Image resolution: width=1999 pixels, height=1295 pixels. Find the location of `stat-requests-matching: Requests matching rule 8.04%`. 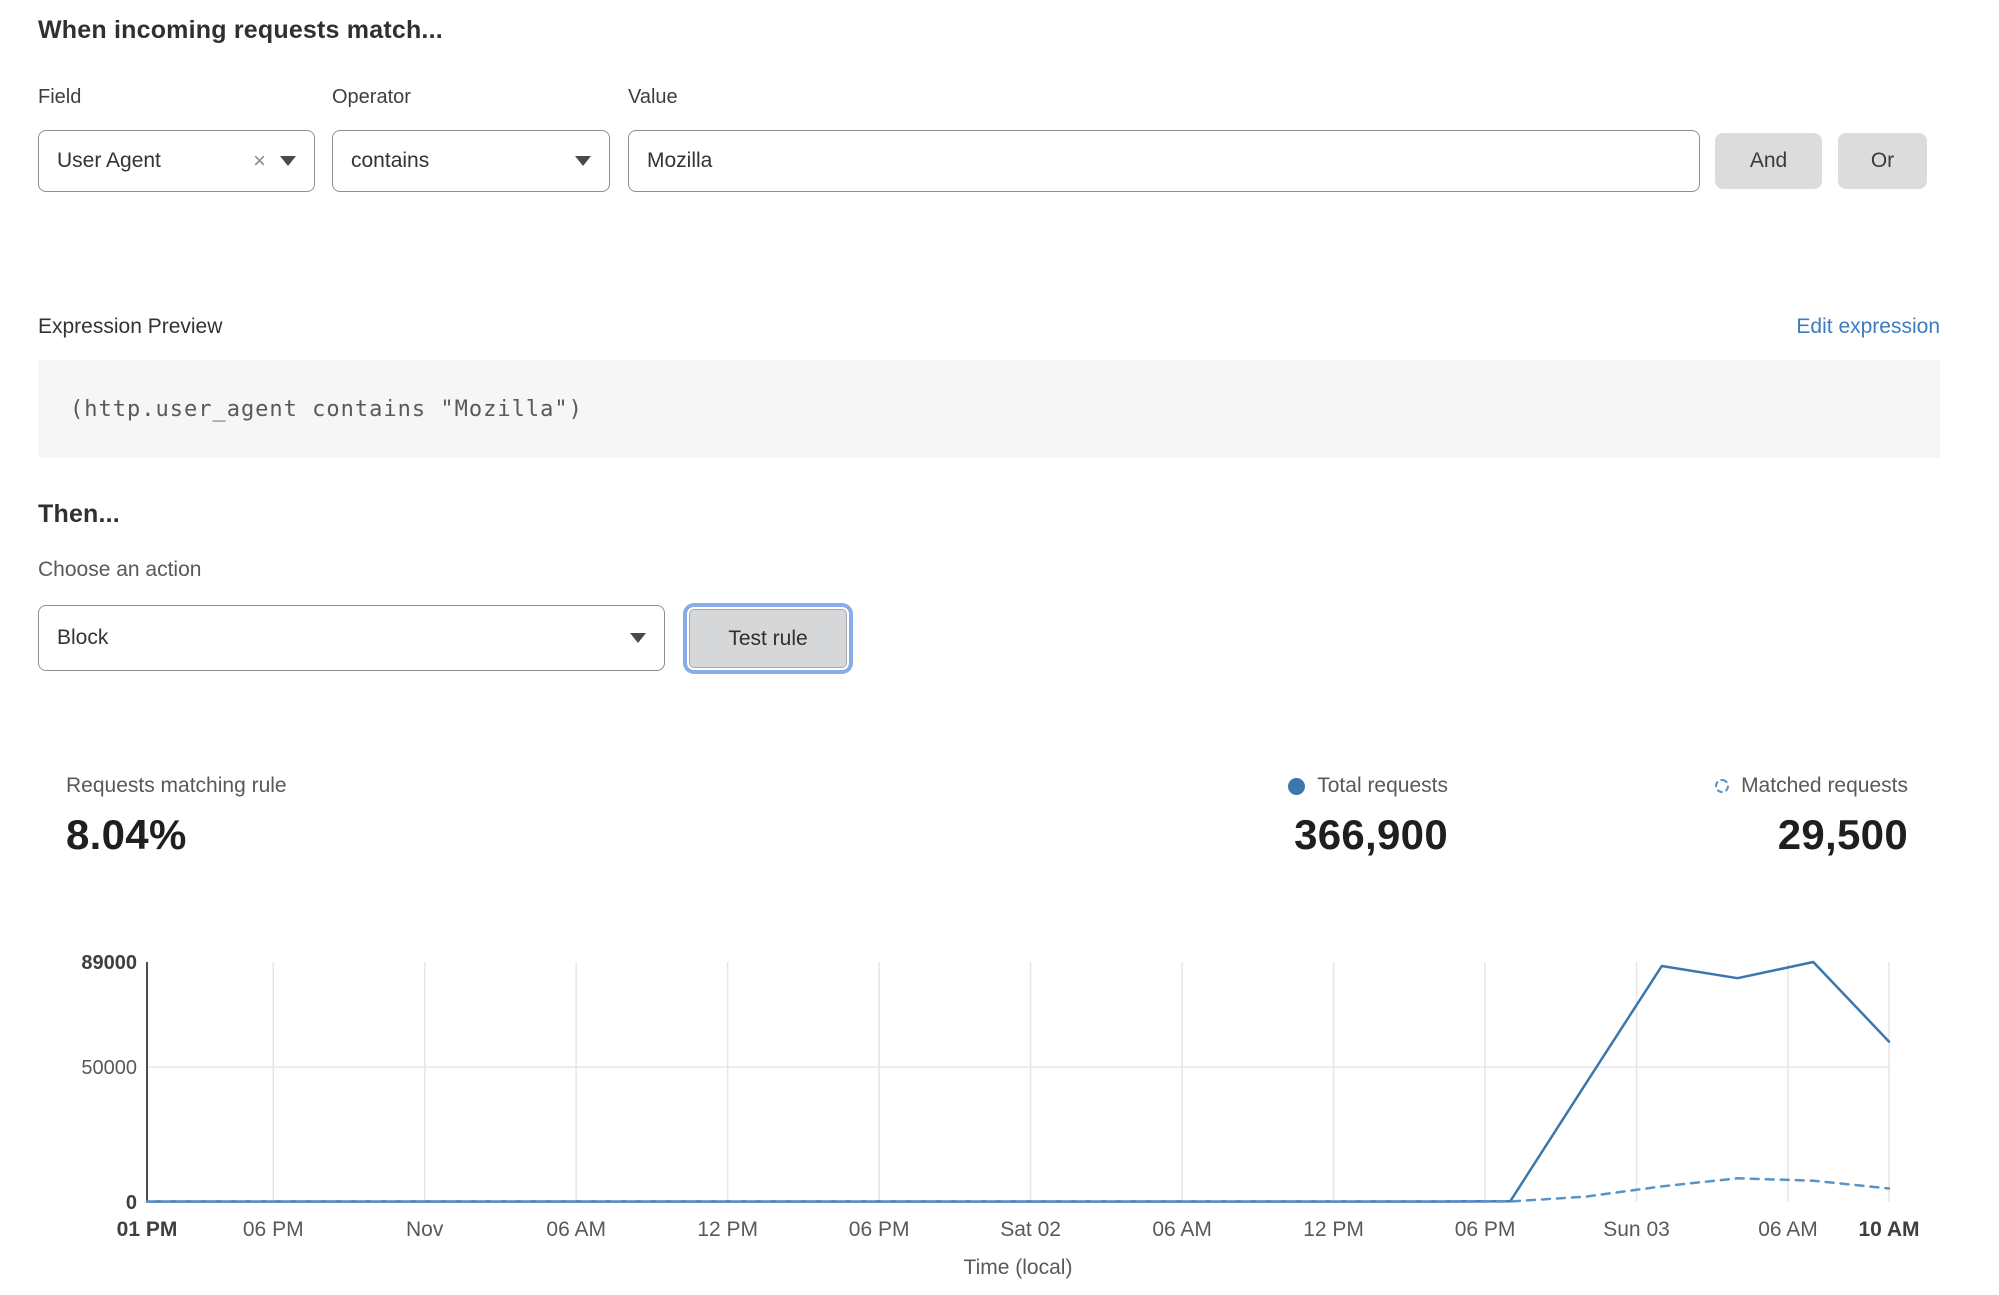

stat-requests-matching: Requests matching rule 8.04% is located at coordinates (176, 816).